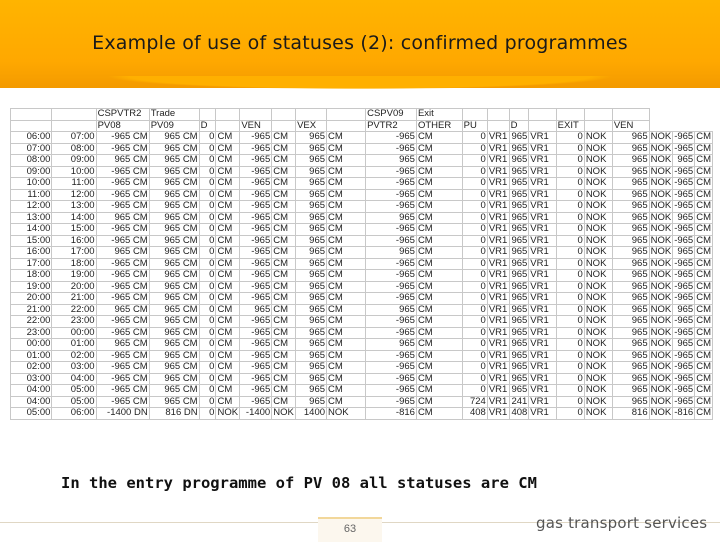  What do you see at coordinates (474, 413) in the screenshot?
I see `value-cell: 408` at bounding box center [474, 413].